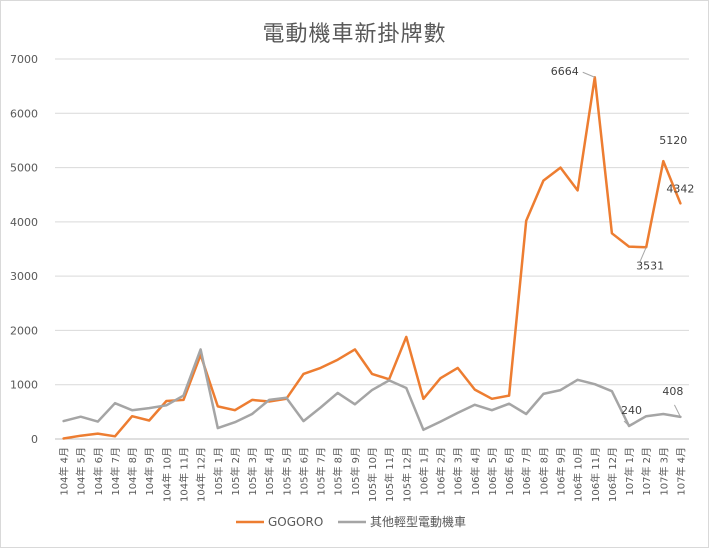 This screenshot has width=709, height=548. What do you see at coordinates (663, 471) in the screenshot?
I see `x-tick-label: 107年 3月` at bounding box center [663, 471].